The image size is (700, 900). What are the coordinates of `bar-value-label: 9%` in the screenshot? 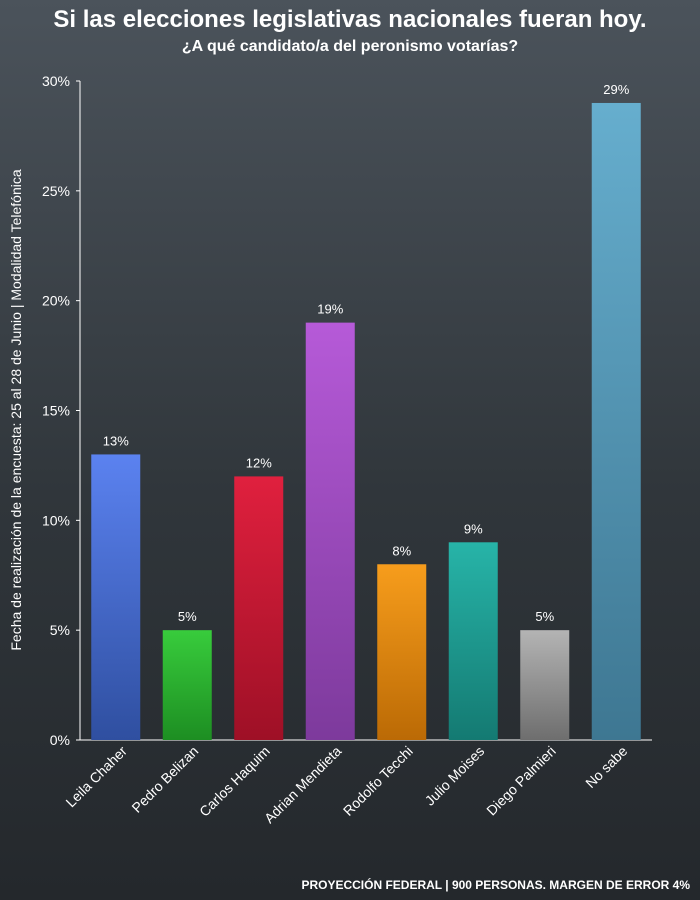 It's located at (473, 528).